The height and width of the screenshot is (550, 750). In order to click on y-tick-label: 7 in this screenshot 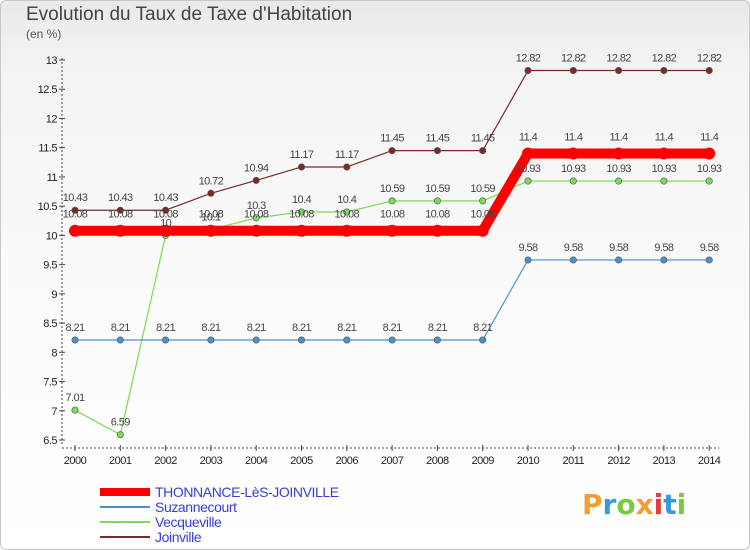, I will do `click(54, 412)`.